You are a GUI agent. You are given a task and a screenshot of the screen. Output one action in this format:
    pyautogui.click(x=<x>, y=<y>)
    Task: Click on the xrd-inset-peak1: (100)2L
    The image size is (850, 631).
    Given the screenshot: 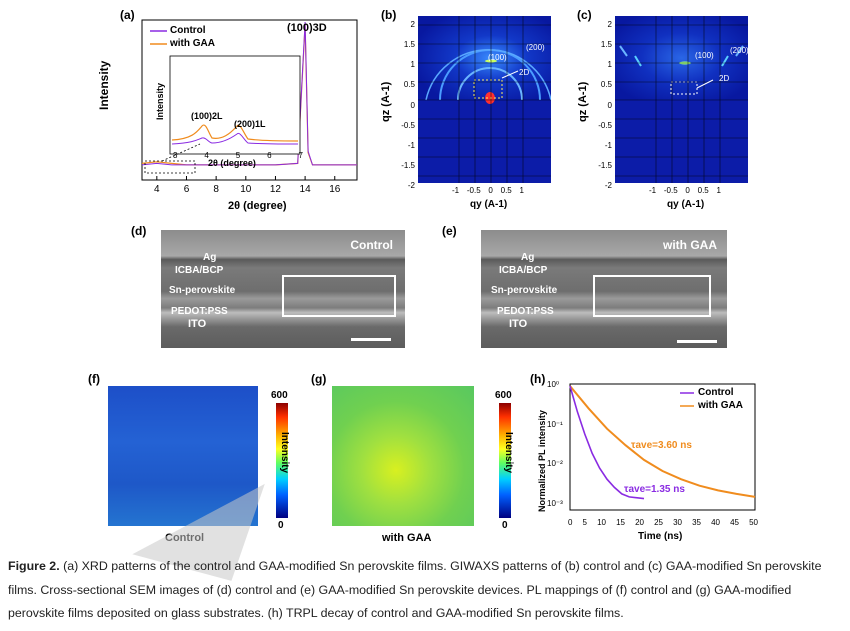 What is the action you would take?
    pyautogui.click(x=207, y=116)
    